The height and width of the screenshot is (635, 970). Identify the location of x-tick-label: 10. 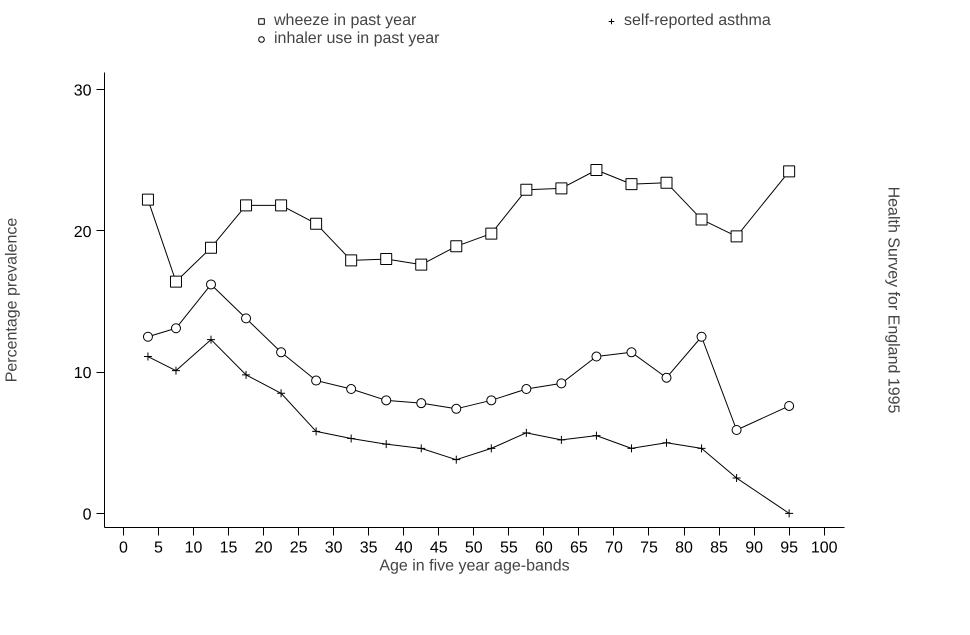
(193, 548).